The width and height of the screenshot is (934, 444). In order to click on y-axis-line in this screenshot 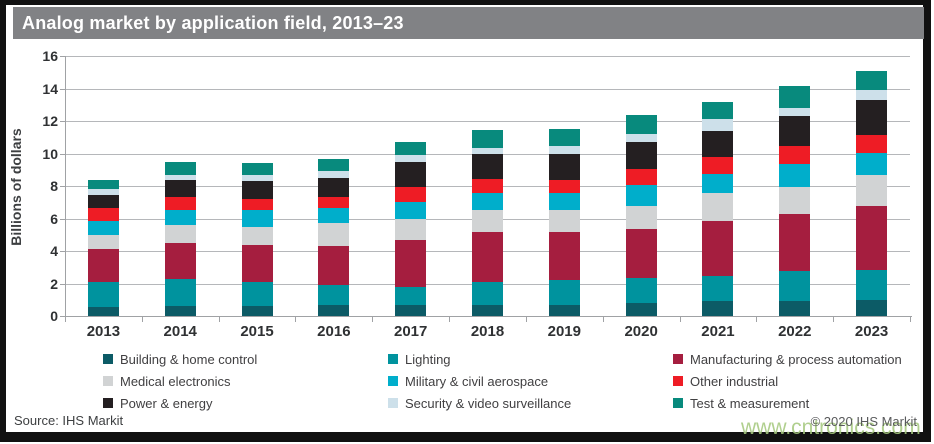, I will do `click(65, 186)`.